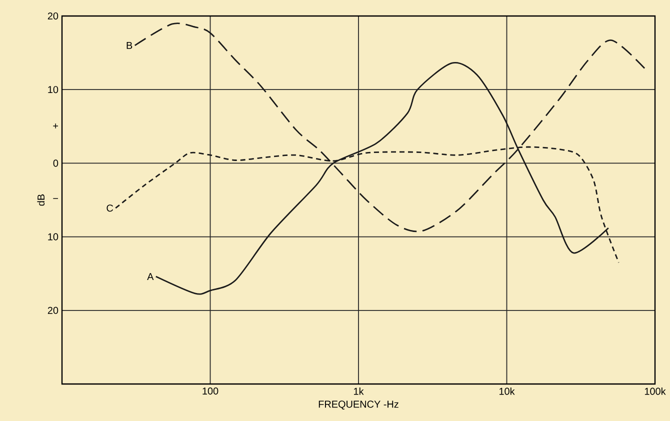 This screenshot has width=670, height=421. What do you see at coordinates (150, 276) in the screenshot?
I see `series-label: A` at bounding box center [150, 276].